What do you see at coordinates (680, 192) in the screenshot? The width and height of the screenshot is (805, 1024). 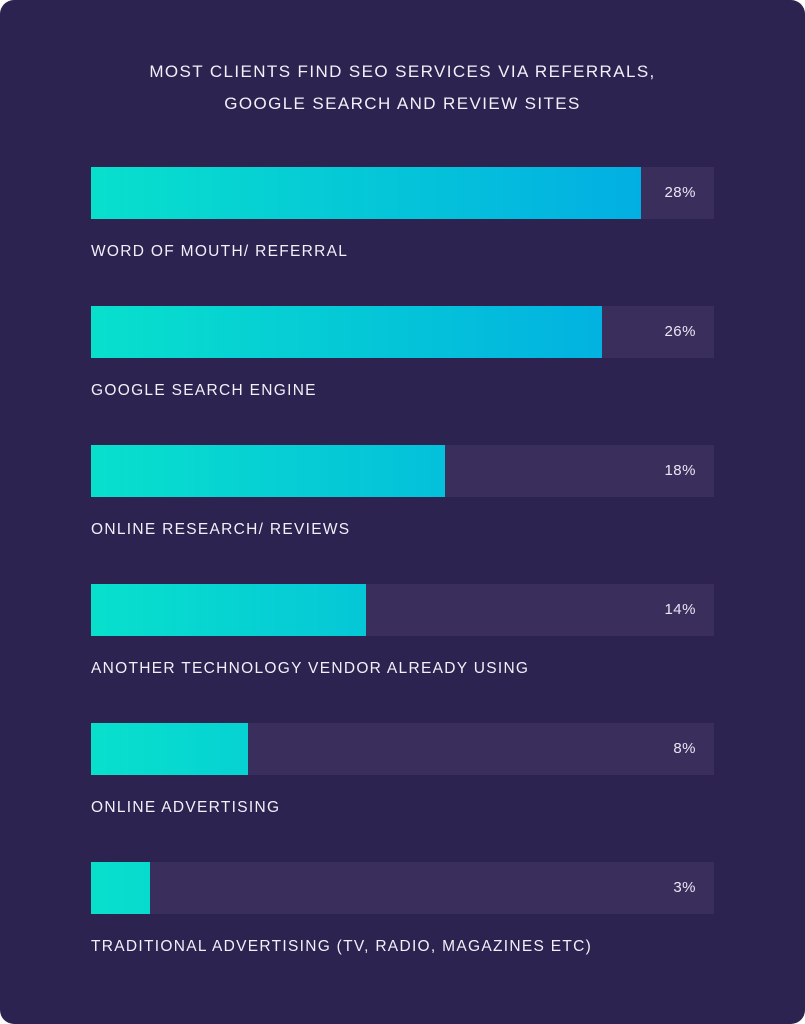 I see `bar-value-label: 28%` at bounding box center [680, 192].